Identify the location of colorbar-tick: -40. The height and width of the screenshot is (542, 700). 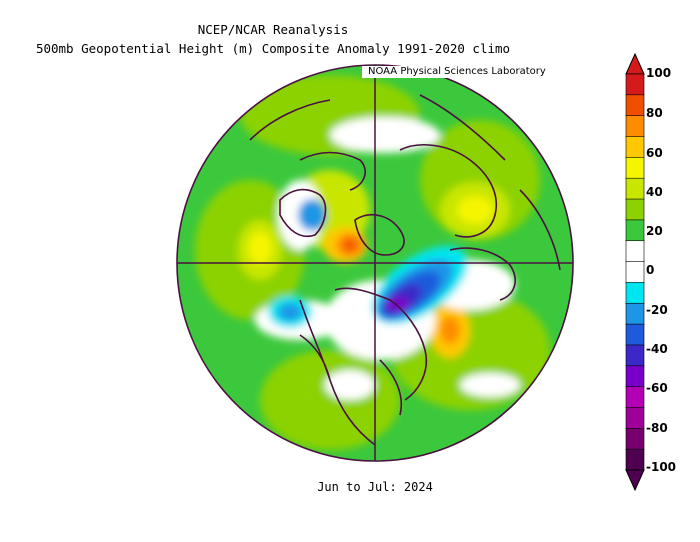
(657, 349).